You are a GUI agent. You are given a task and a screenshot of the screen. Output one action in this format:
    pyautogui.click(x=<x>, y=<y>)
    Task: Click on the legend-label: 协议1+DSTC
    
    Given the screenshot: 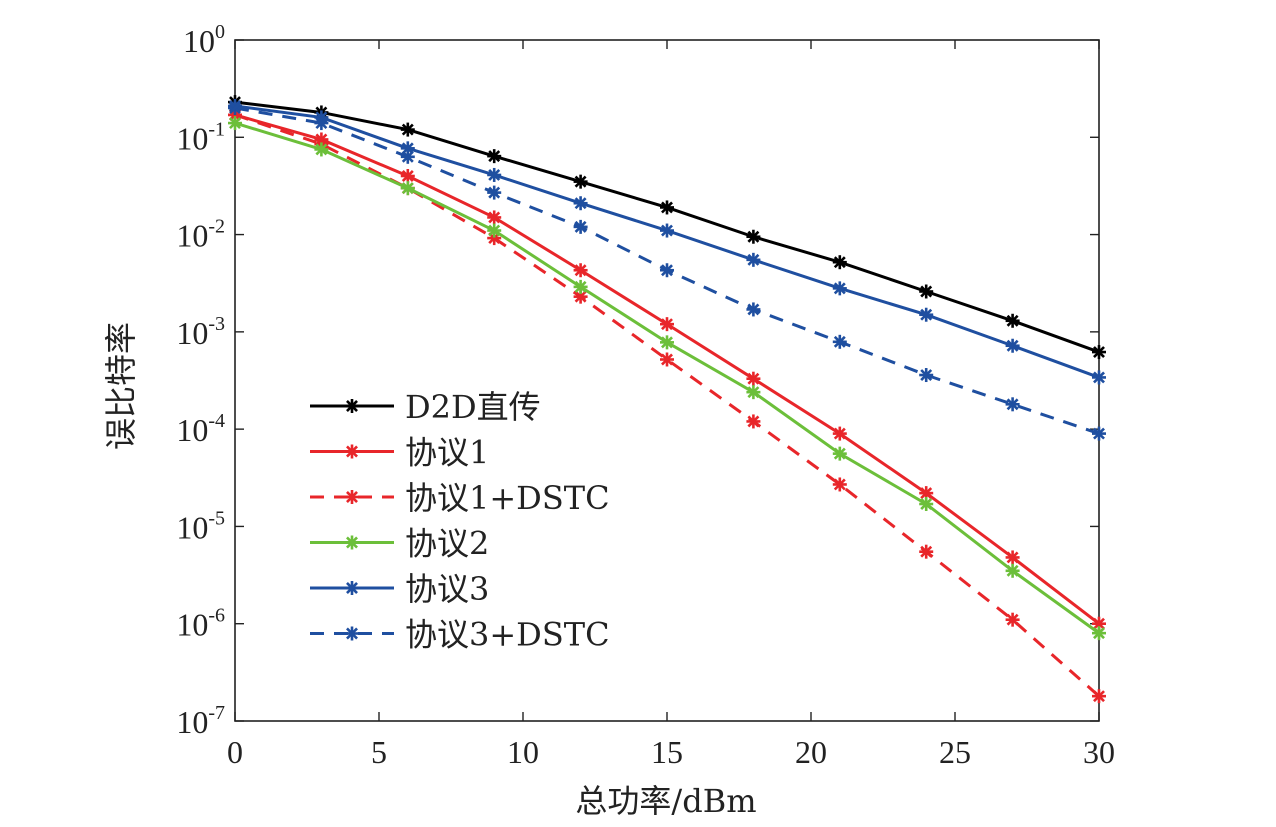 What is the action you would take?
    pyautogui.click(x=507, y=498)
    